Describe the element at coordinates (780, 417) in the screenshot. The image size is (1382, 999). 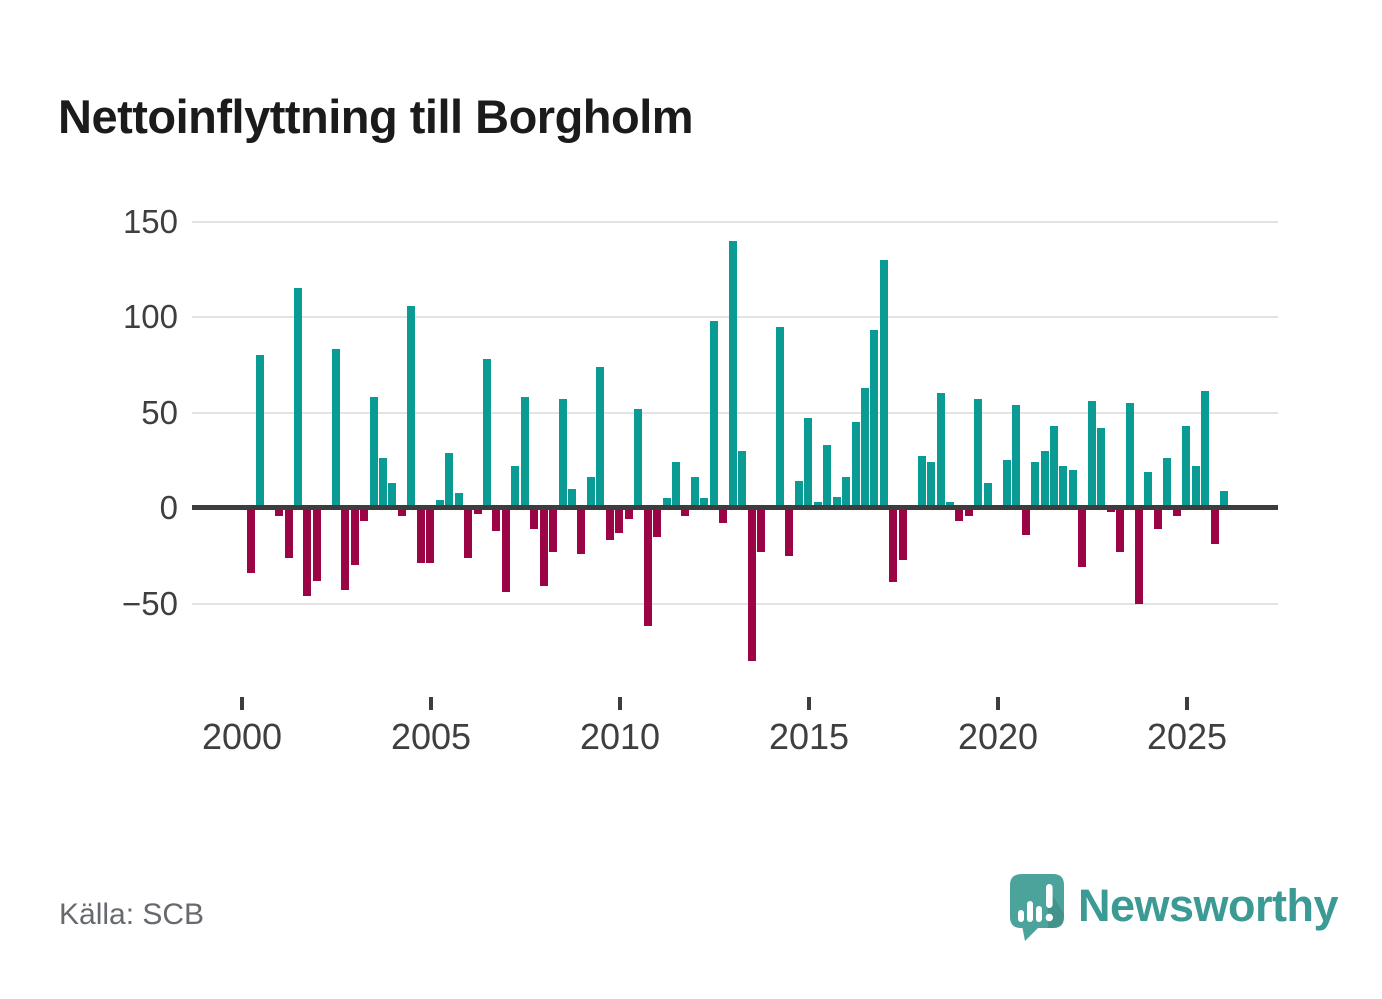
I see `bar-2014-q1` at that location.